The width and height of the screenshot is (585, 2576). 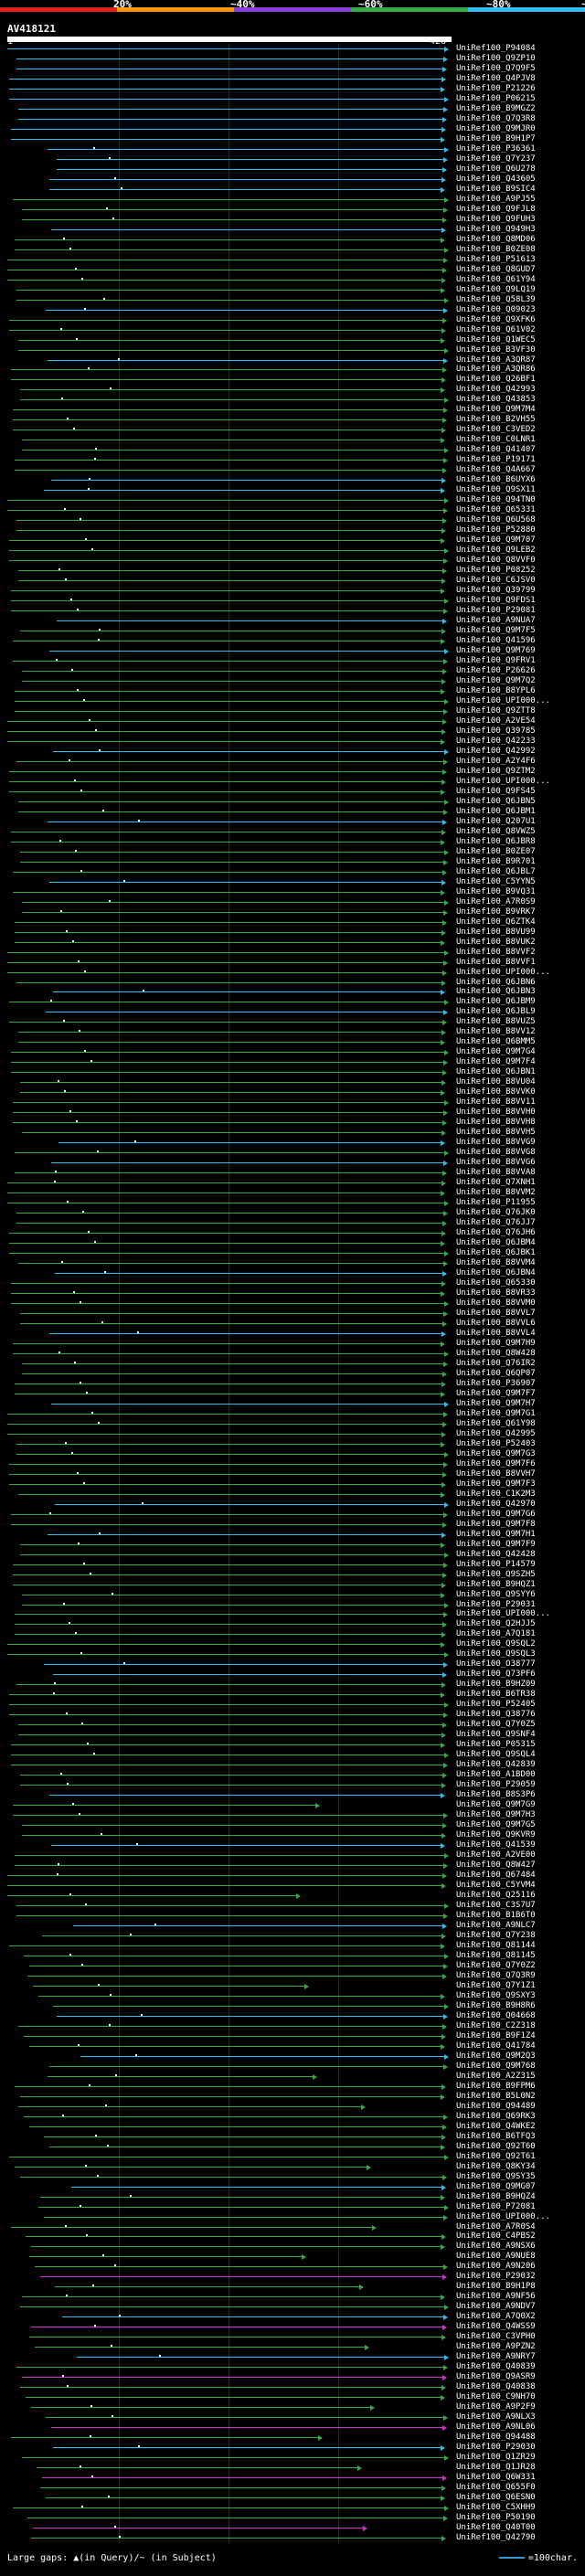 I want to click on subject-label: UniRef100_B8VUZ5, so click(x=496, y=1022).